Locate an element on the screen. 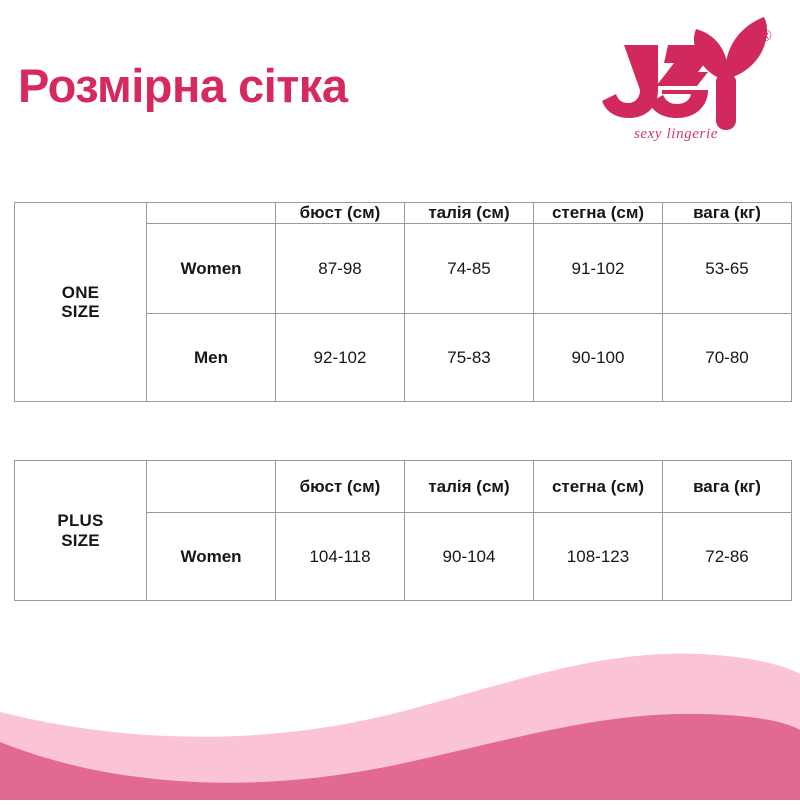  one-size-row-women-bust: 87-98 is located at coordinates (340, 268).